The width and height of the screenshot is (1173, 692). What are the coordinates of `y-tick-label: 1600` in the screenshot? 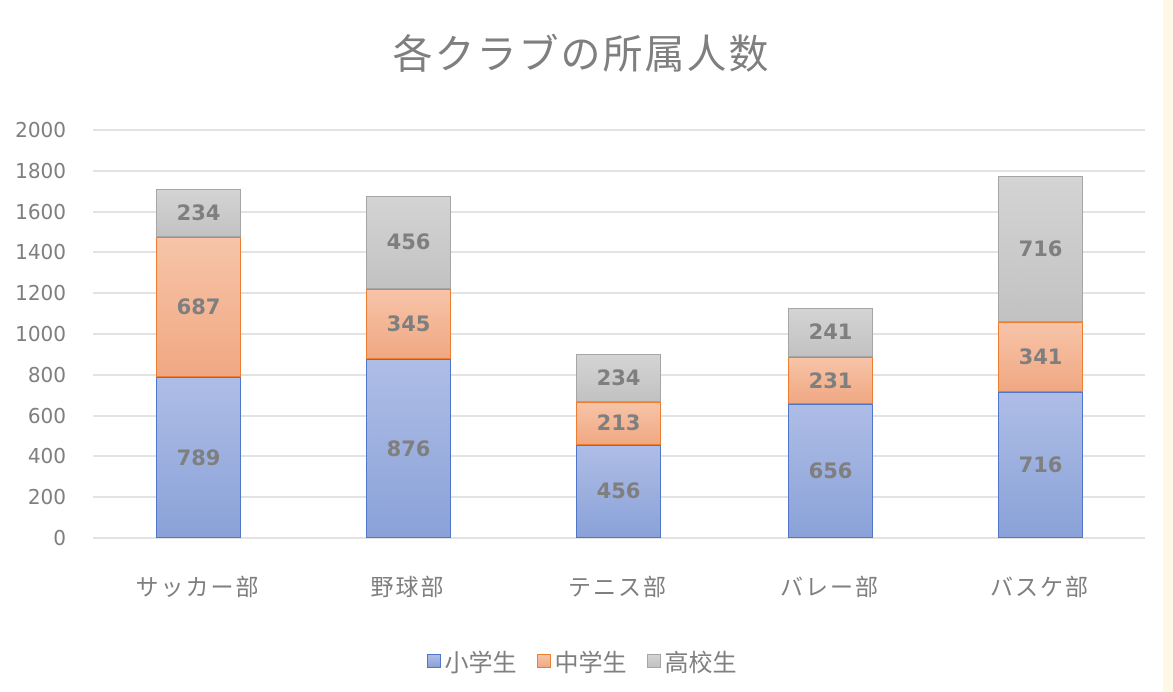 It's located at (40, 211).